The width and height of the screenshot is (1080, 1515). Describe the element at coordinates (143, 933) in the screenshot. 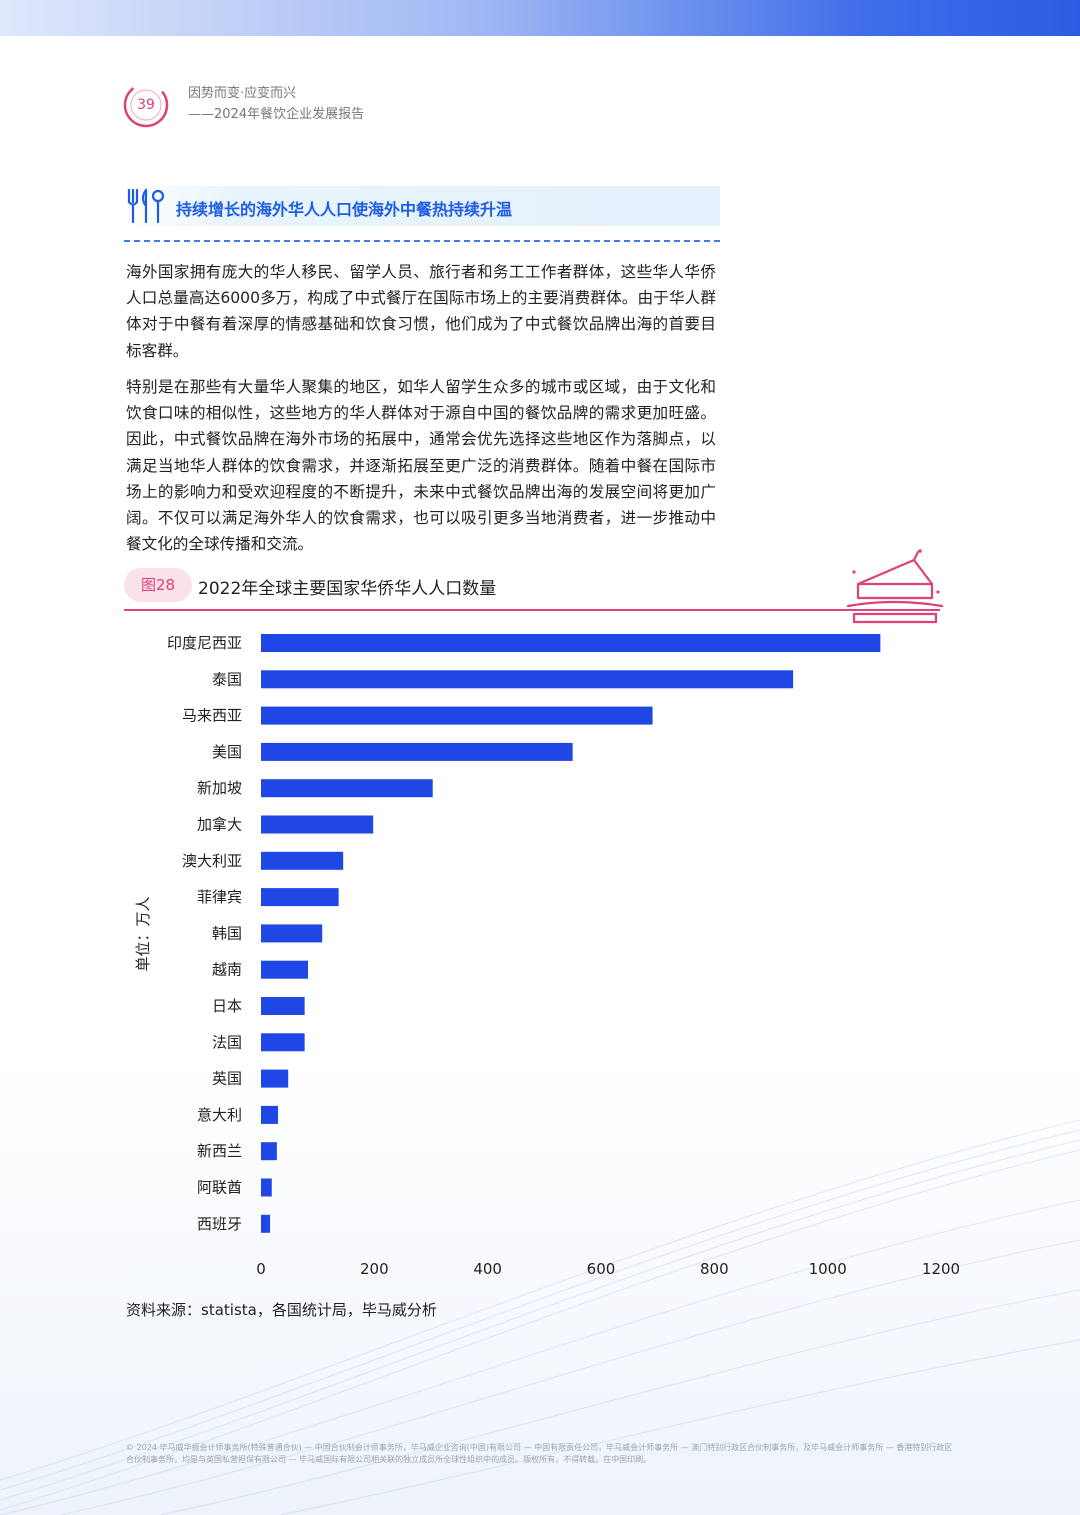

I see `y-axis-label: 单位：万人` at that location.